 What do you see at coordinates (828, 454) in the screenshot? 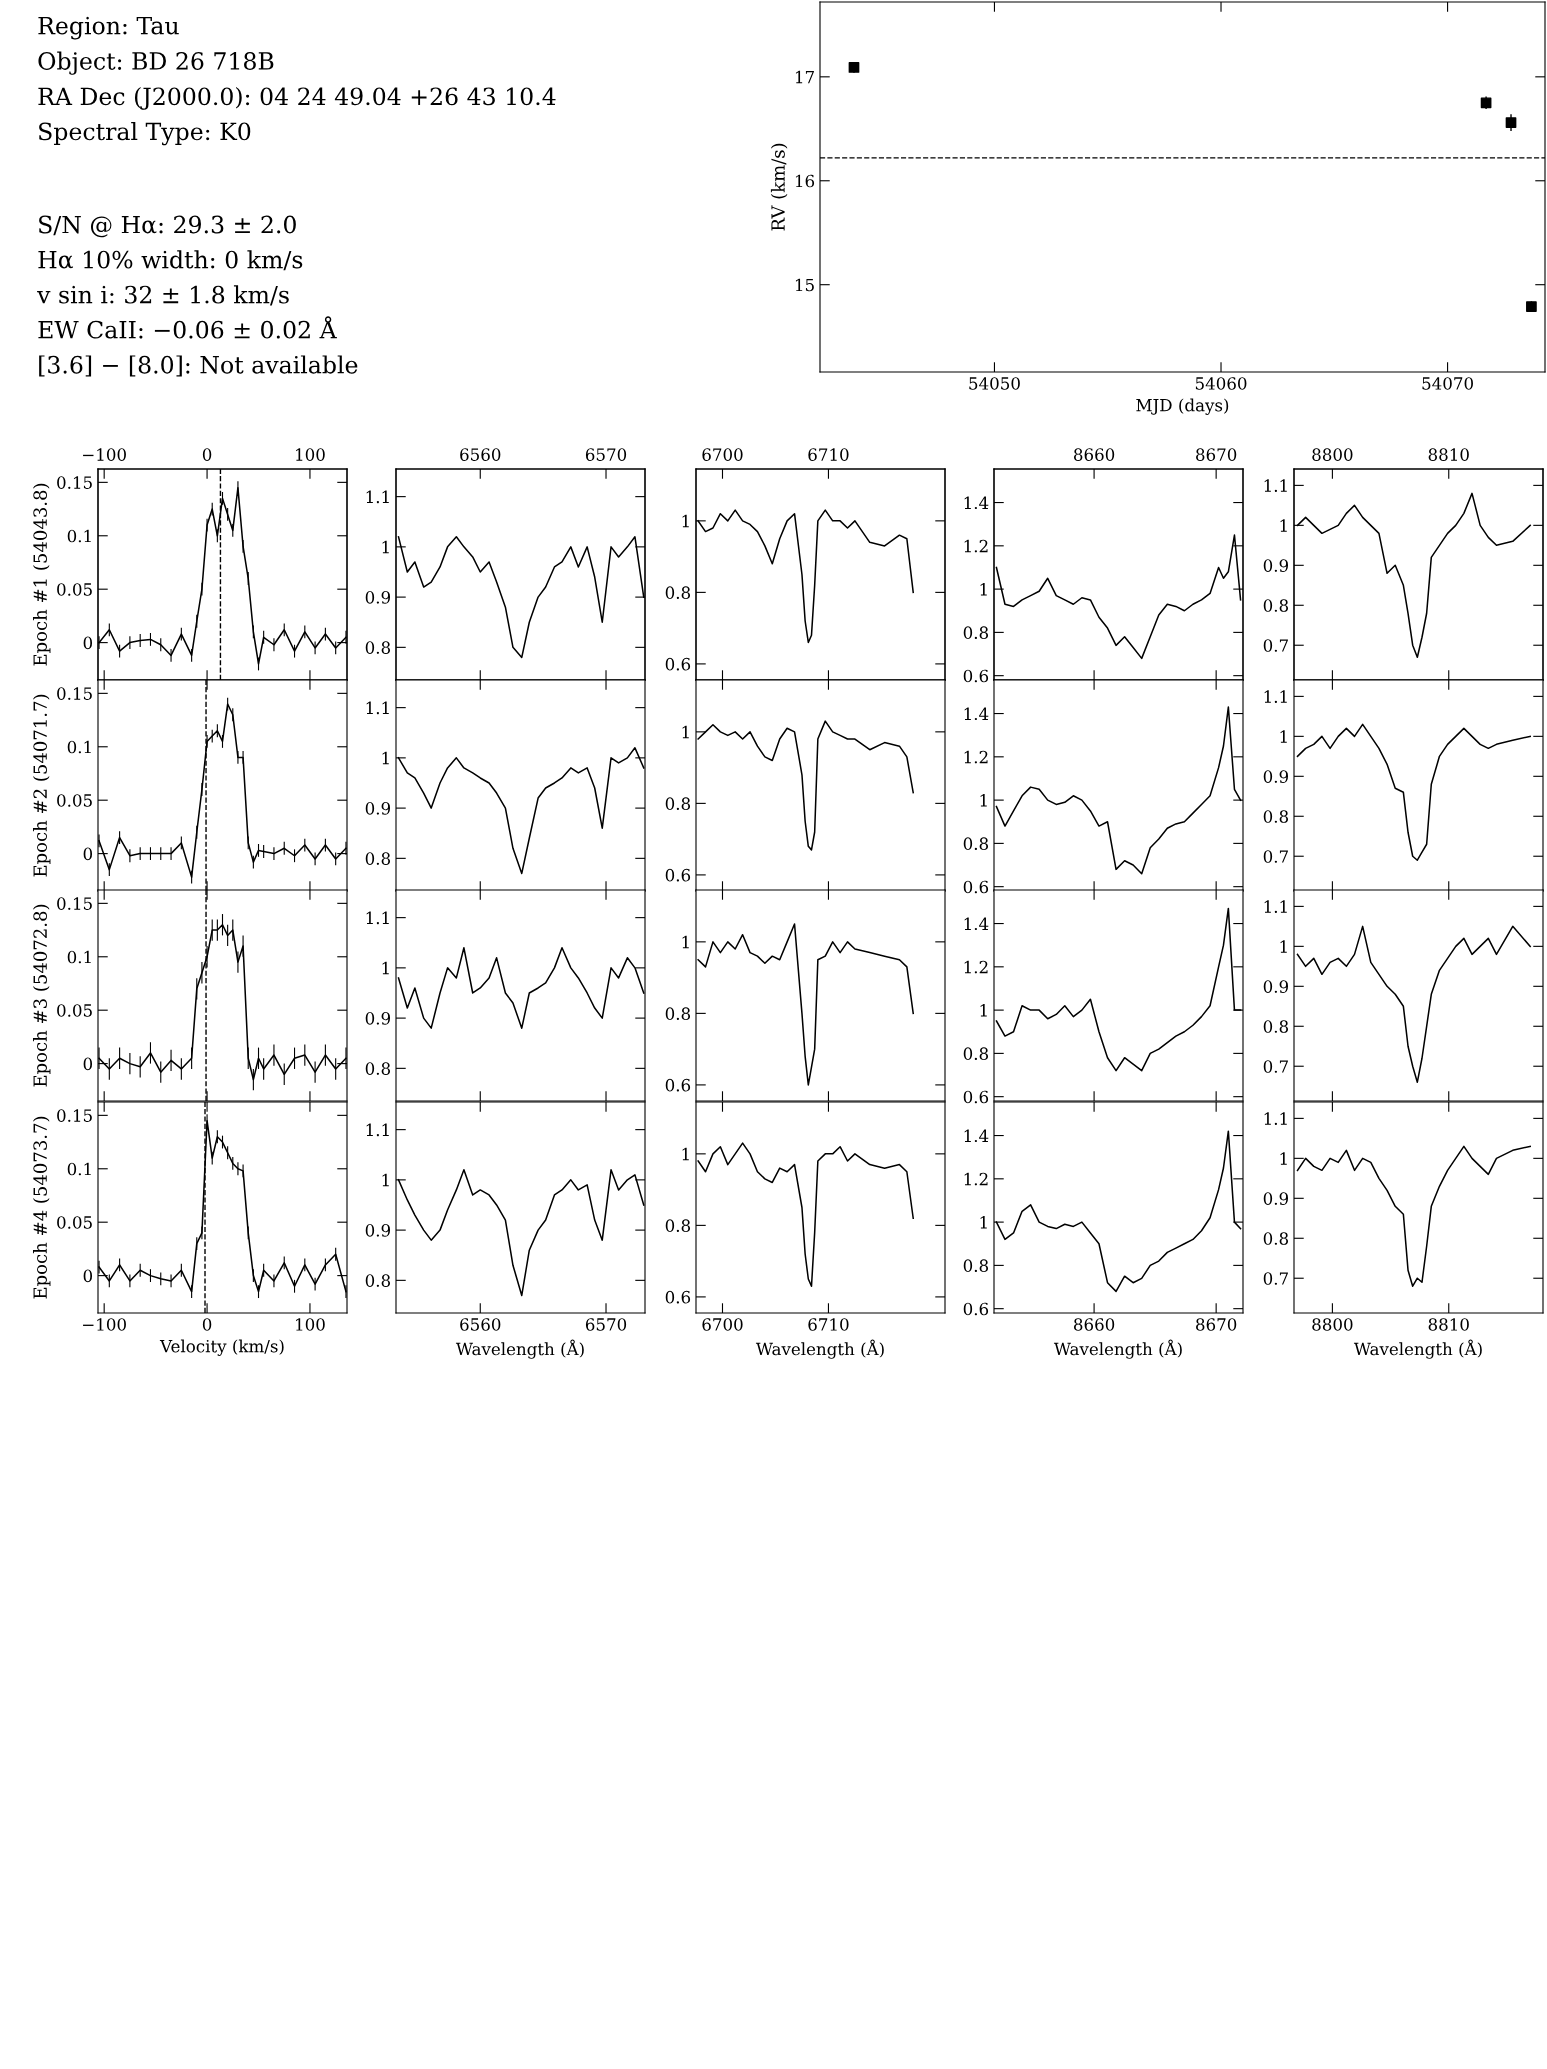
I see `x2-tick-label: 6710` at bounding box center [828, 454].